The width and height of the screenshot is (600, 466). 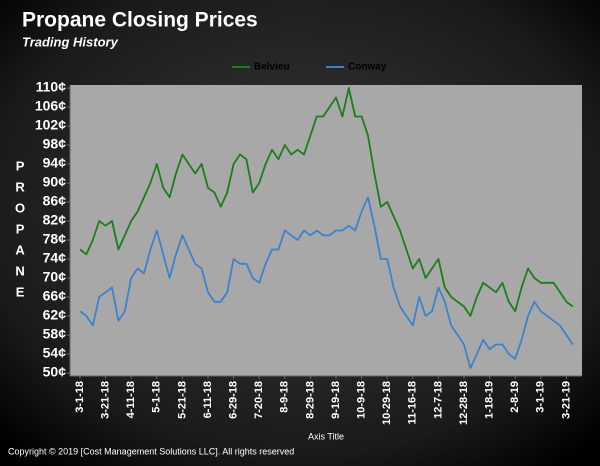 What do you see at coordinates (566, 400) in the screenshot?
I see `x-tick-label: 3-21-19` at bounding box center [566, 400].